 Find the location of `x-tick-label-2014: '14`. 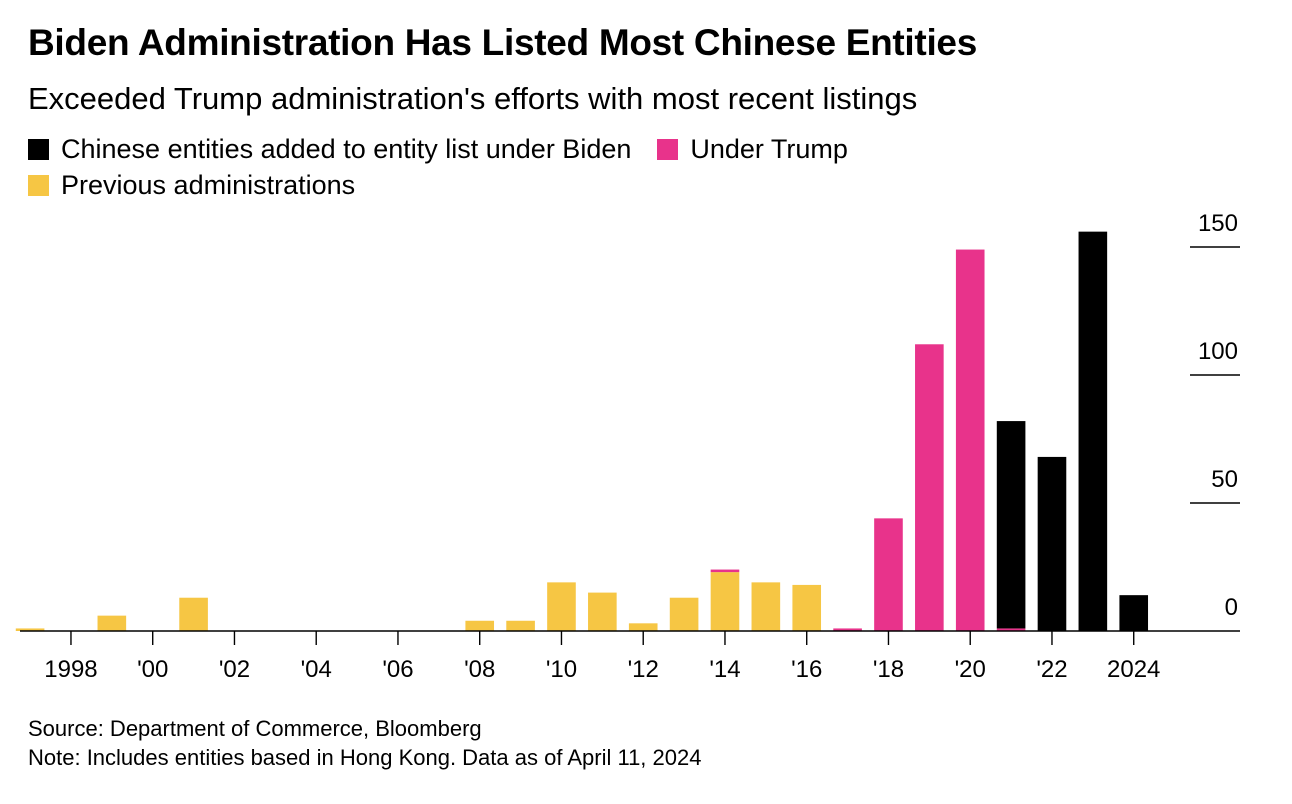

x-tick-label-2014: '14 is located at coordinates (724, 669).